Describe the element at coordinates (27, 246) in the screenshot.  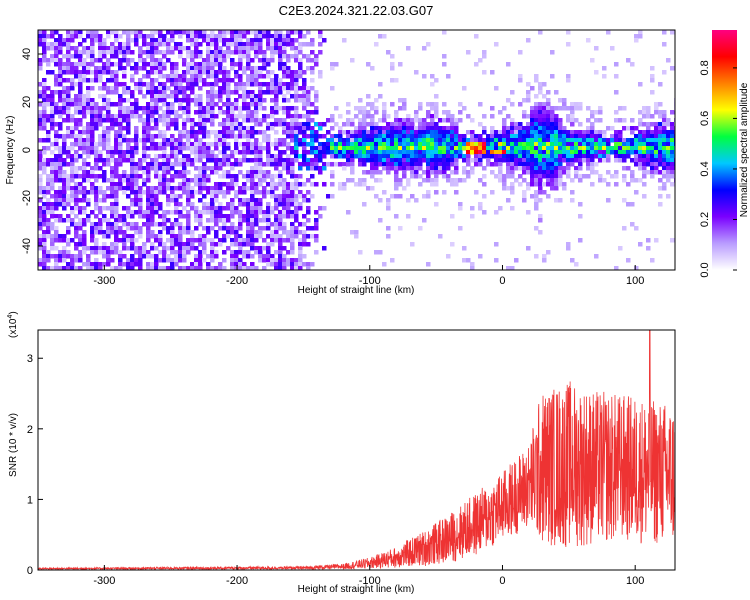
I see `spectrogram-y-tick-label: -40` at that location.